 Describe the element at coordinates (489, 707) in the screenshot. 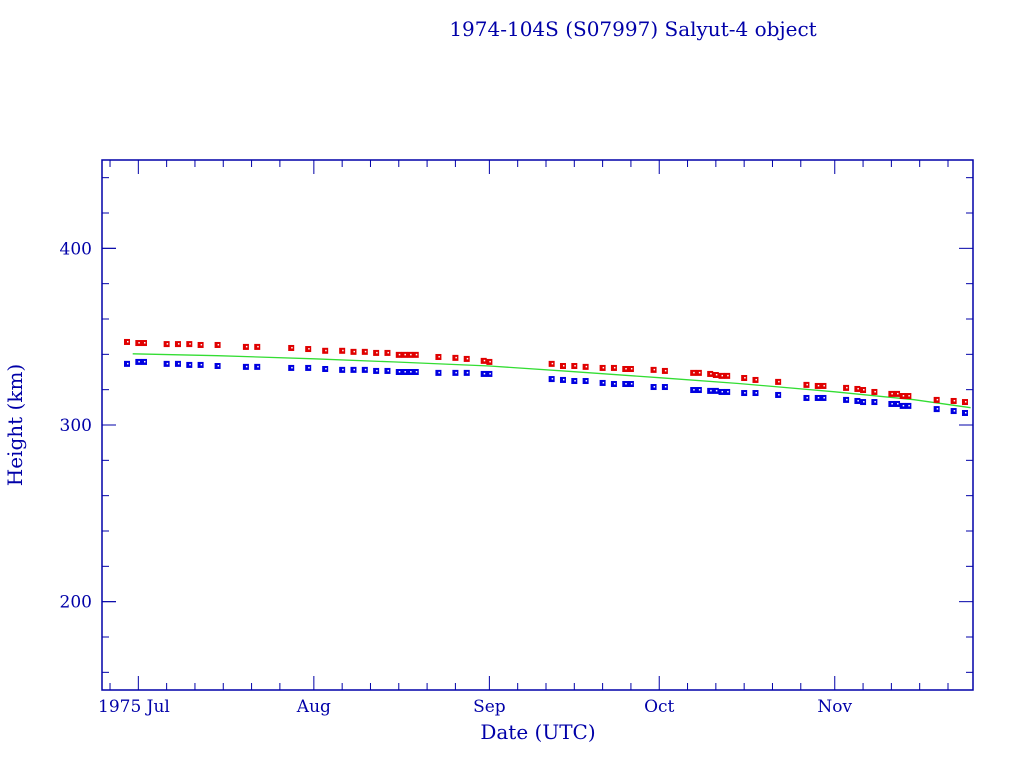

I see `x-tick-label: Sep` at that location.